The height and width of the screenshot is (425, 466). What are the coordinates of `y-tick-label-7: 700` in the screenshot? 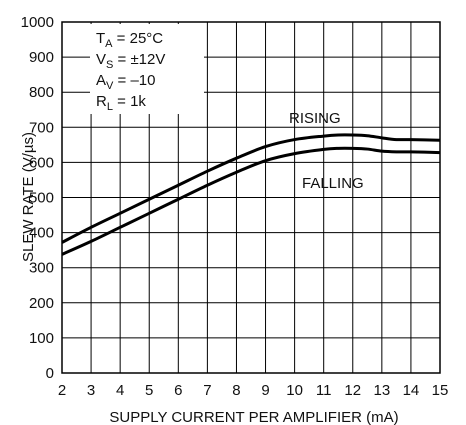 It's located at (41, 127).